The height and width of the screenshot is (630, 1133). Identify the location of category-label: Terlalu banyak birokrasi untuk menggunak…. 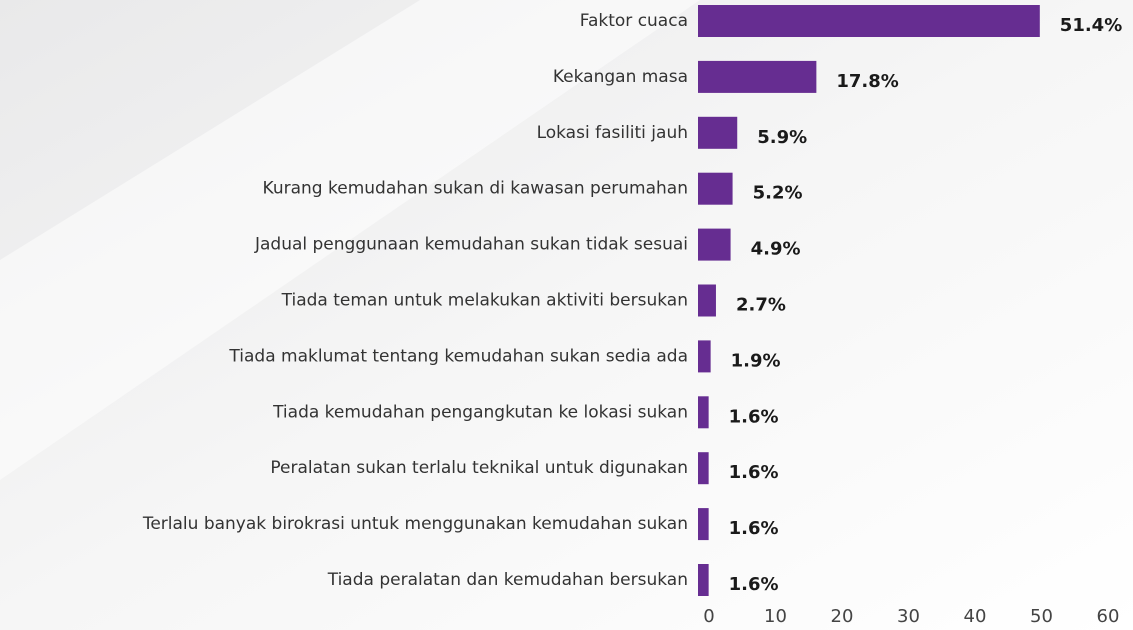
(415, 524).